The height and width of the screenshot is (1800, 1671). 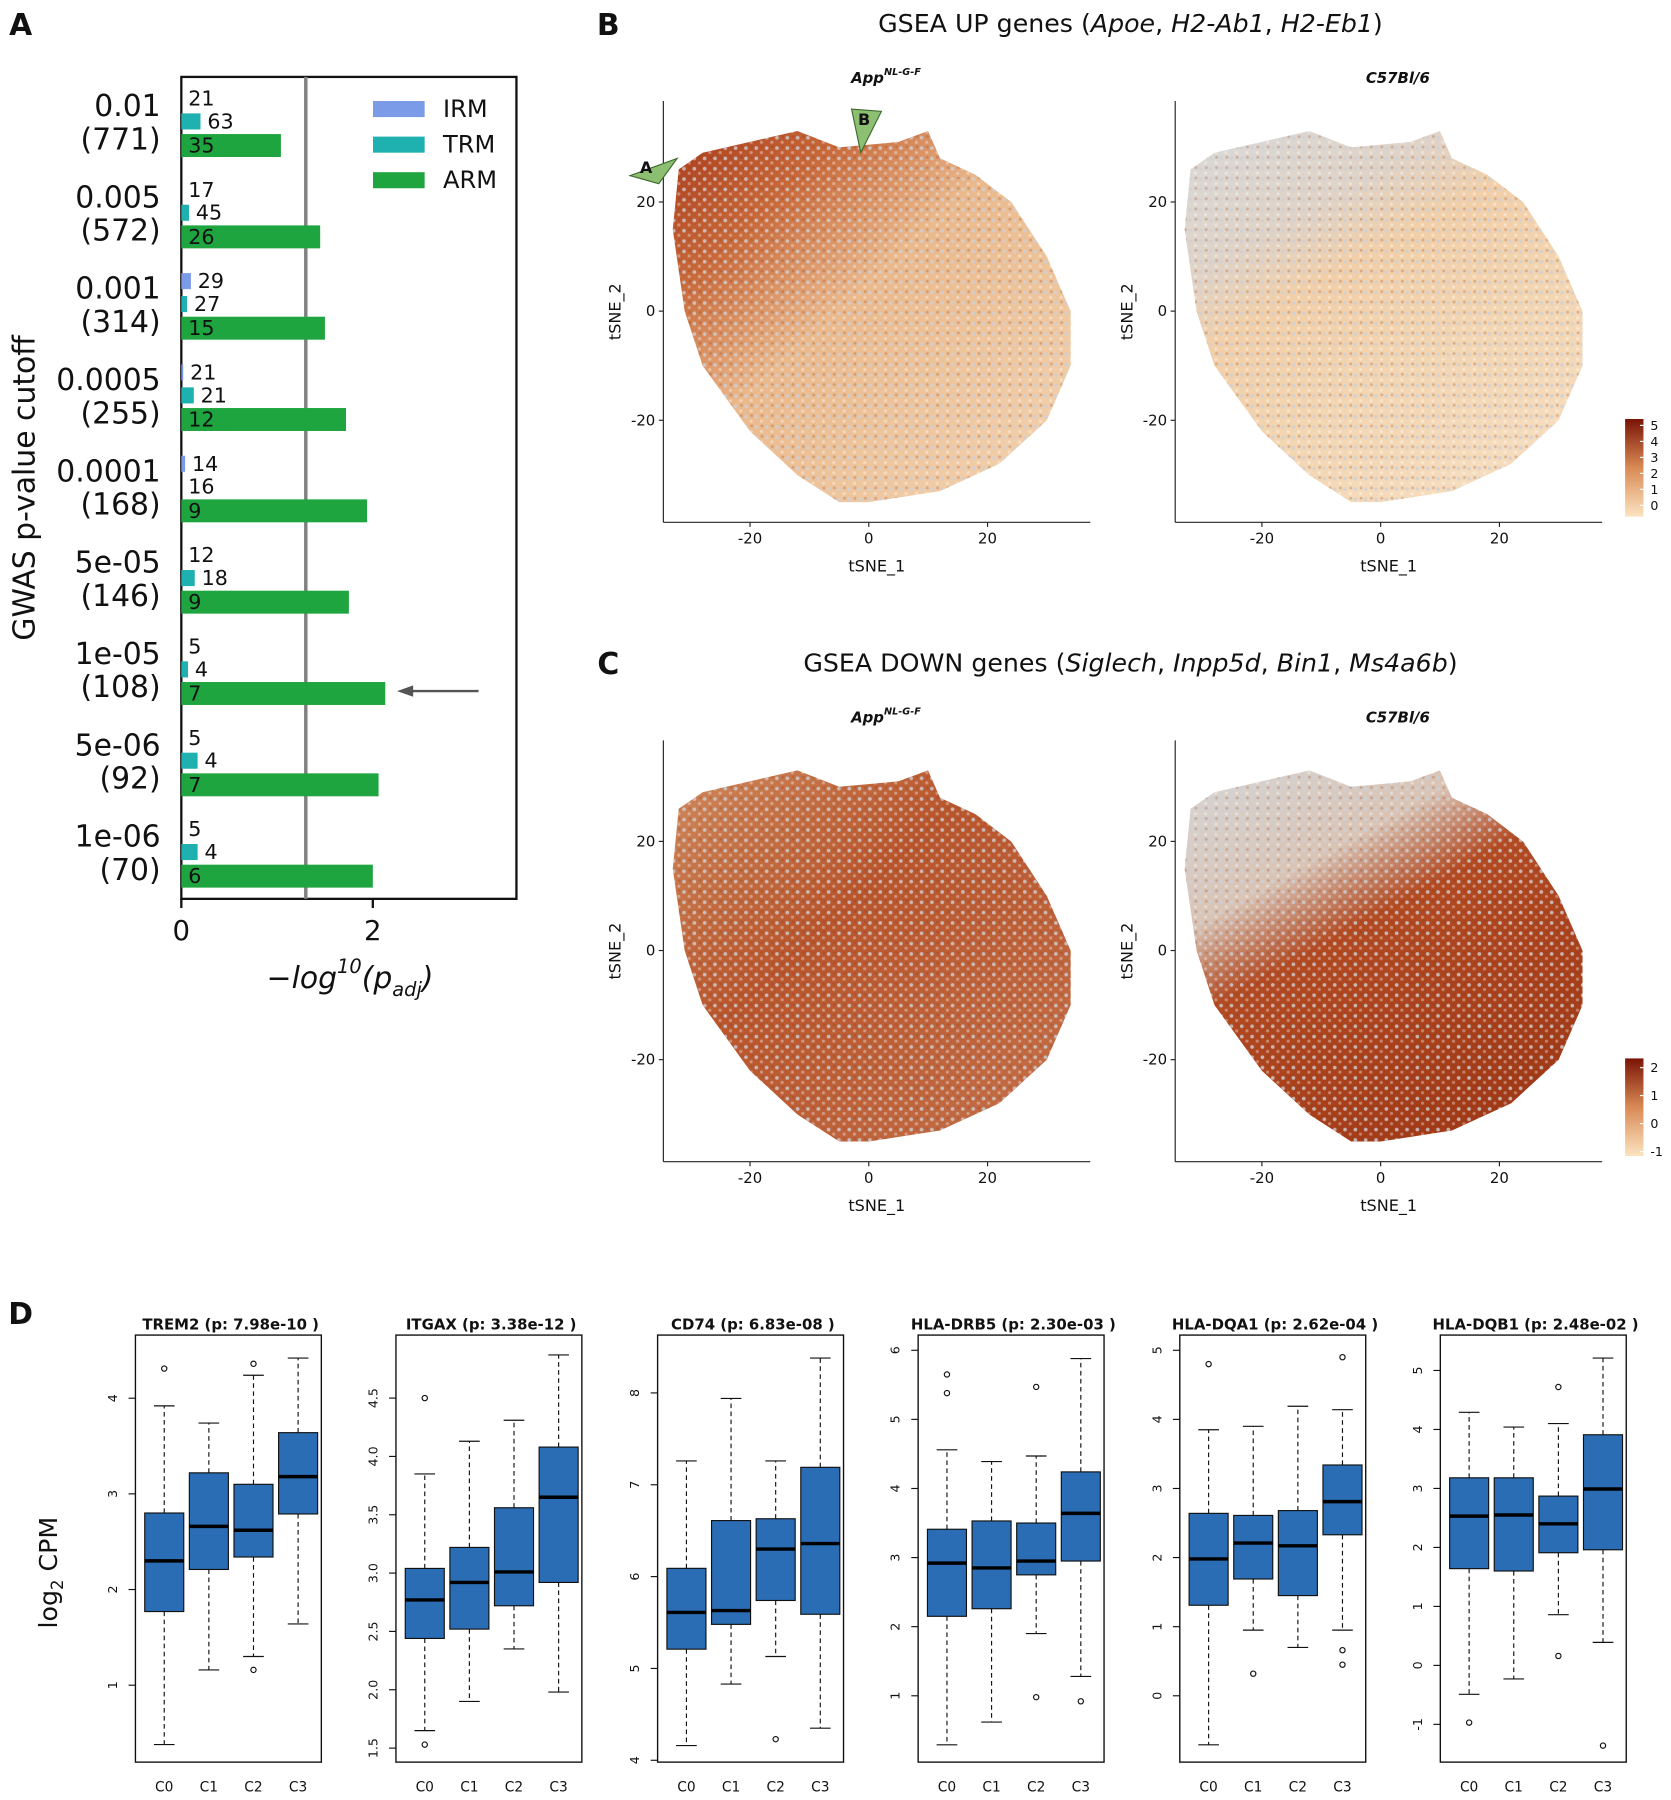 I want to click on count-label: 5, so click(x=194, y=646).